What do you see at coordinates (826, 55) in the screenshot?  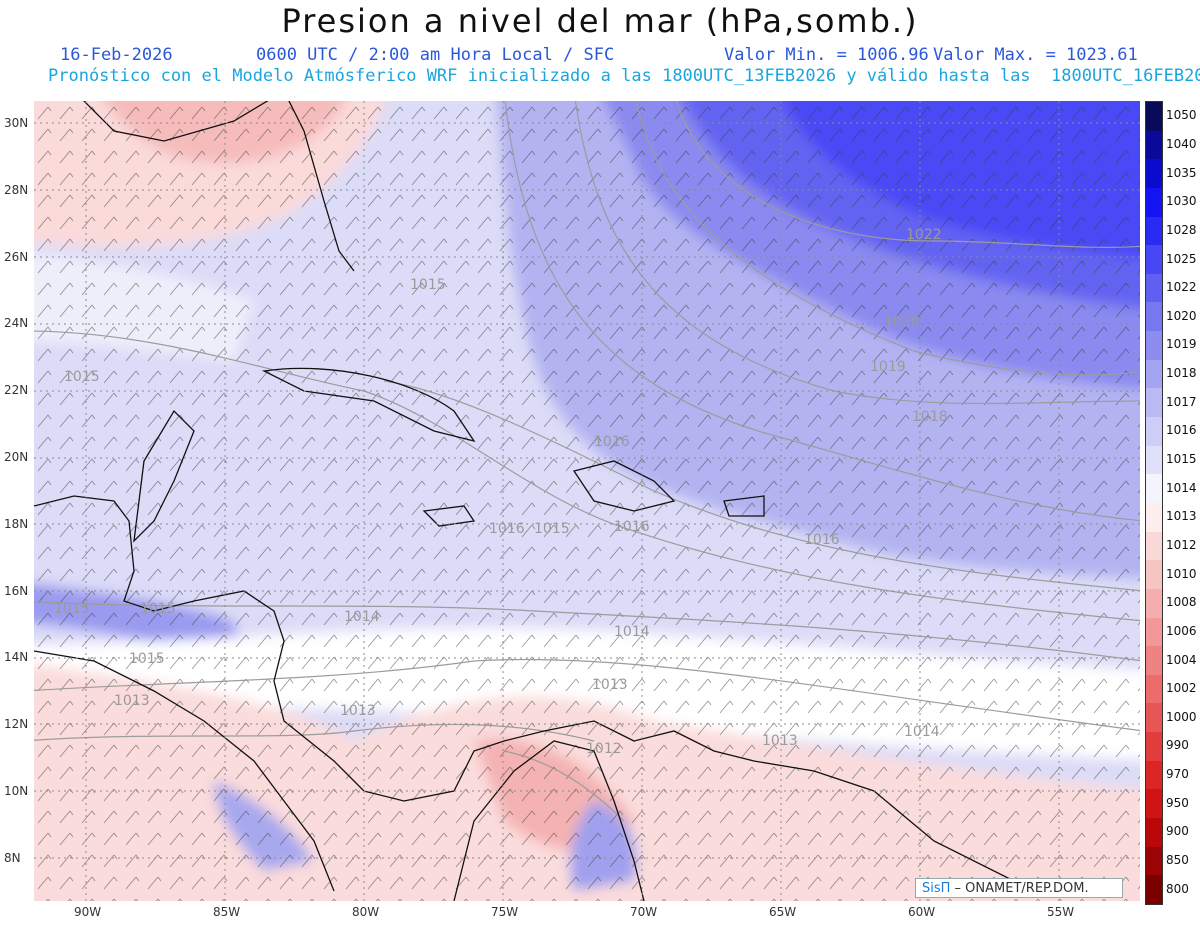 I see `min-value: Valor Min. = 1006.96` at bounding box center [826, 55].